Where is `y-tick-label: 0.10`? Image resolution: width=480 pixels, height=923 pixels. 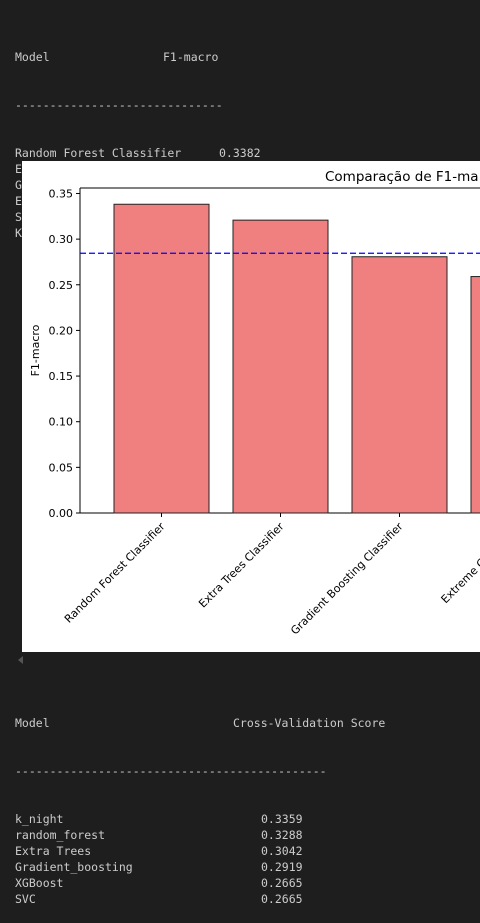
y-tick-label: 0.10 is located at coordinates (61, 422).